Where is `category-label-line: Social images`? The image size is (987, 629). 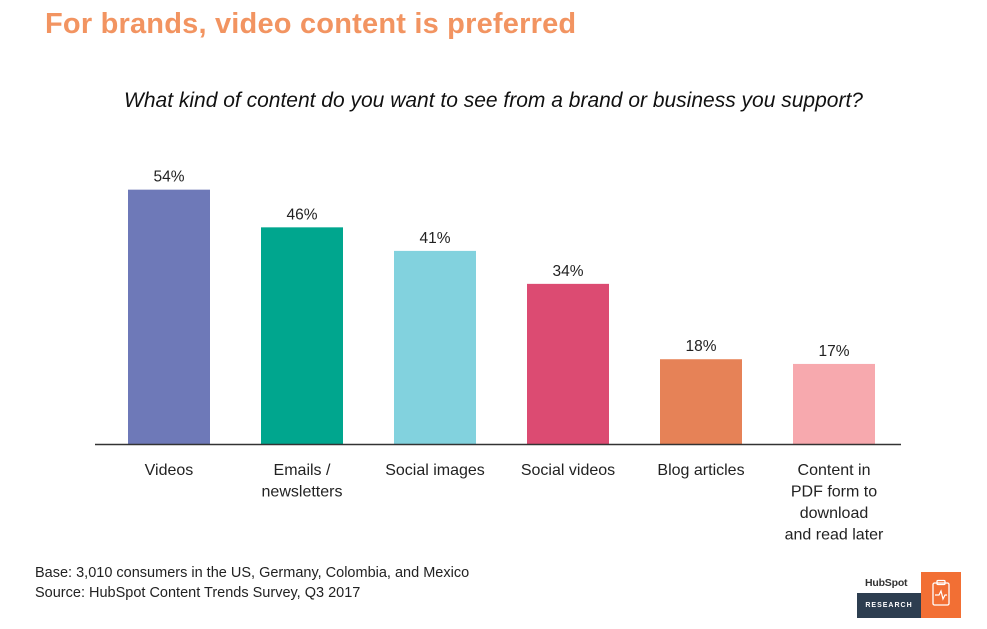 category-label-line: Social images is located at coordinates (435, 470).